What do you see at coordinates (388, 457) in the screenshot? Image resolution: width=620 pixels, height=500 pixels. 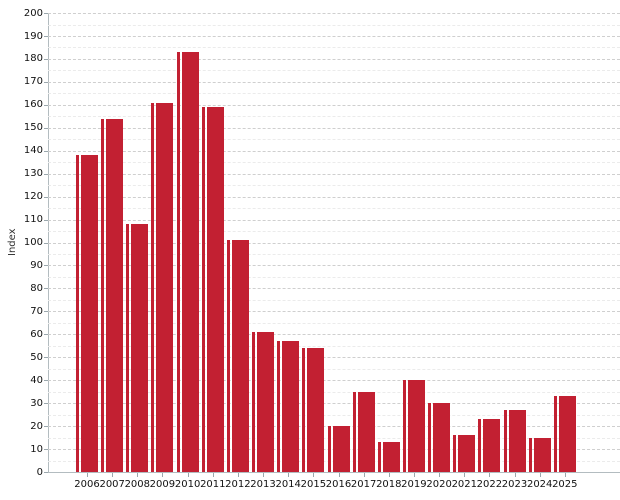 I see `bar-2018` at bounding box center [388, 457].